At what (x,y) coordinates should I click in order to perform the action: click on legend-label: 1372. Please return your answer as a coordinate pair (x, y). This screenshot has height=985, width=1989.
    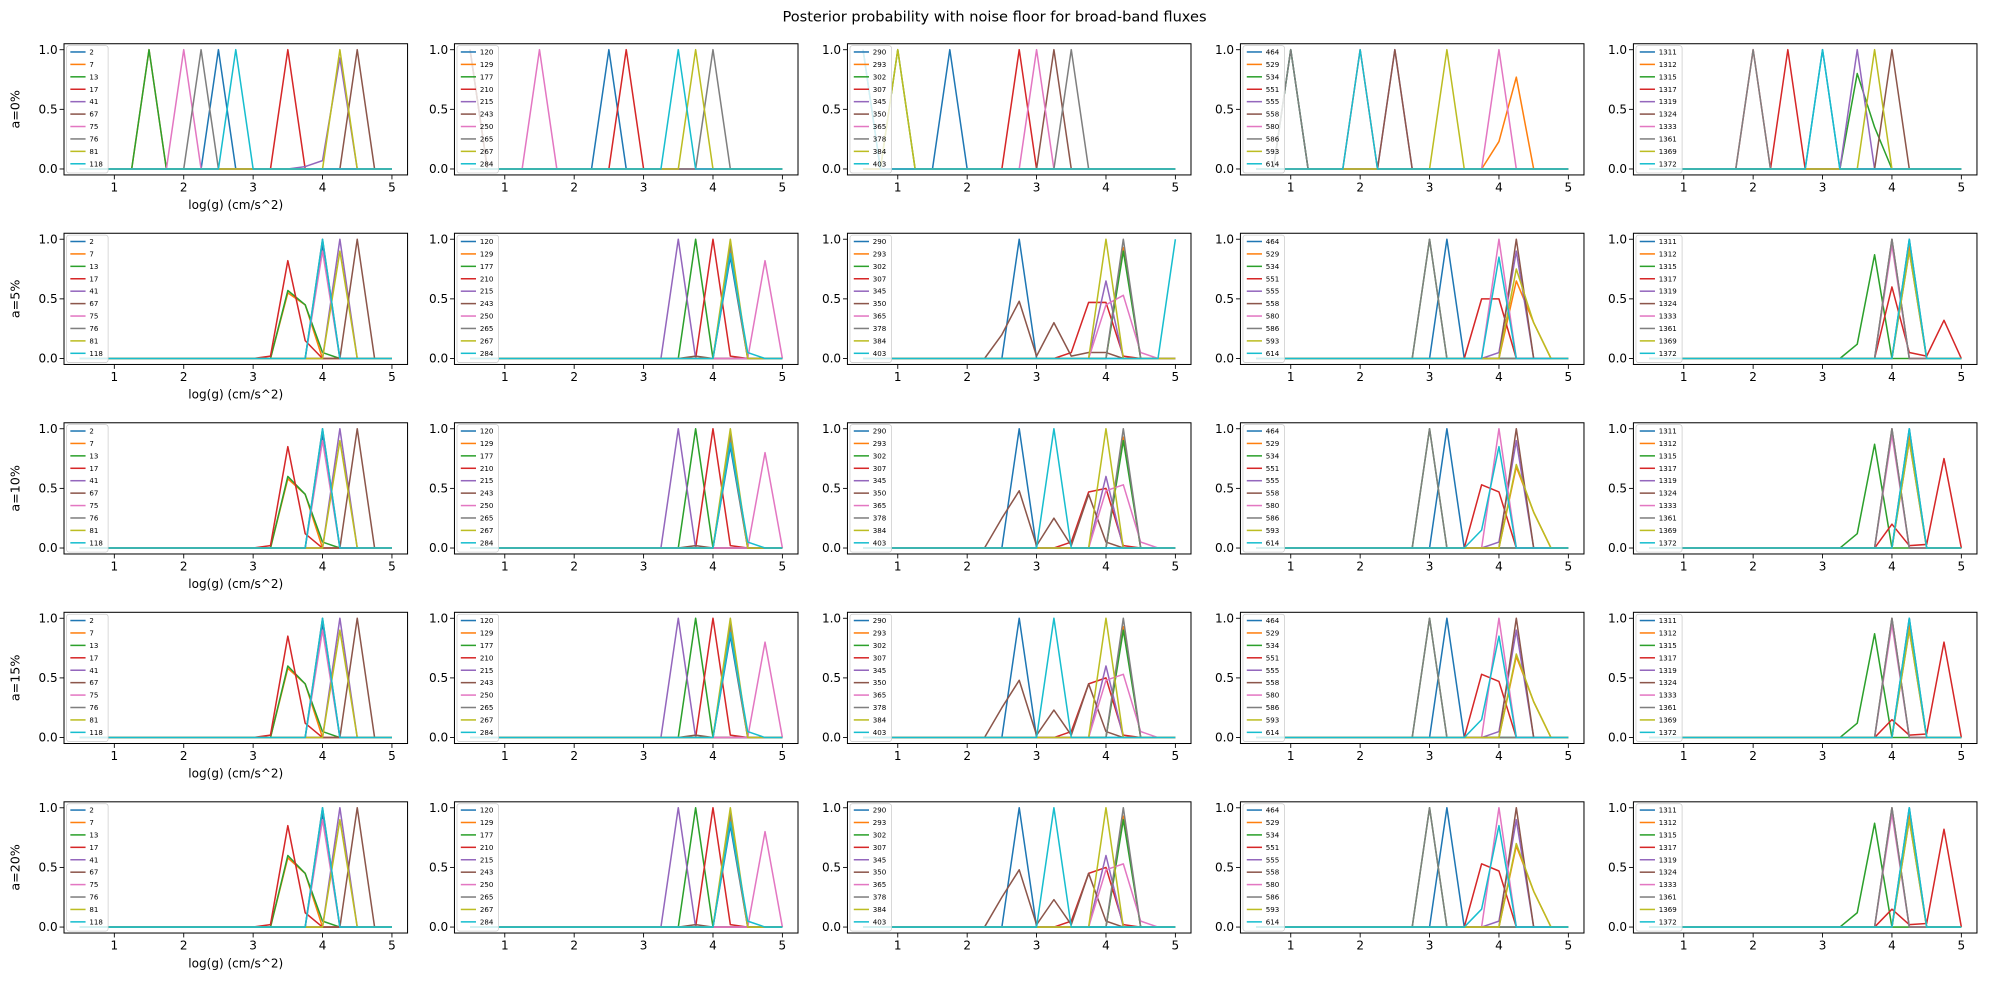
    Looking at the image, I should click on (1668, 732).